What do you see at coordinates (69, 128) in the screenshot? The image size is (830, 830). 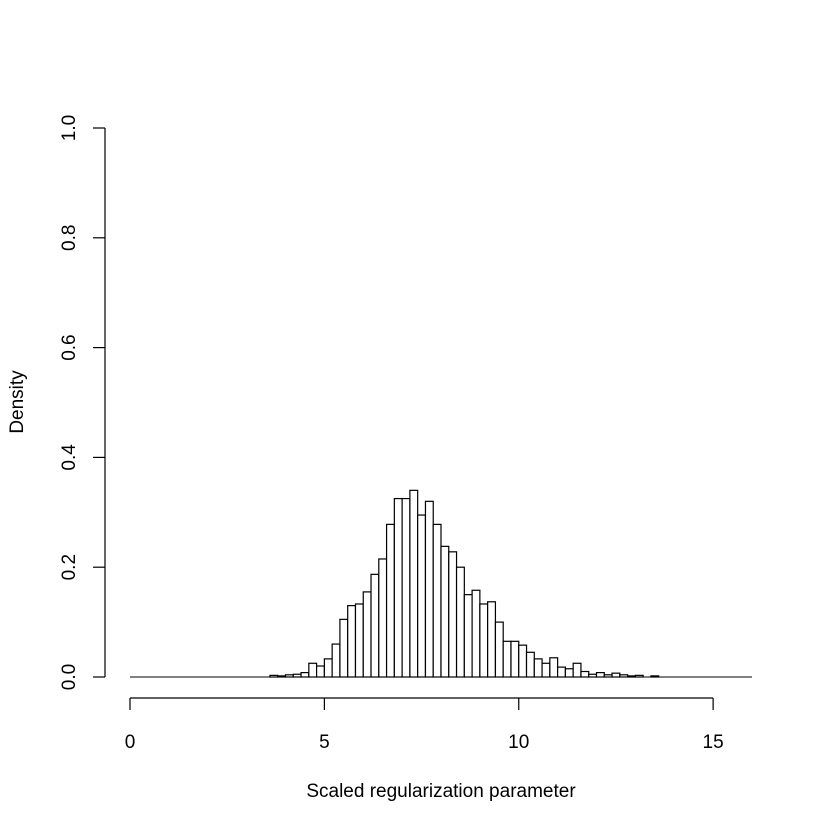 I see `y-tick-label: 1.0` at bounding box center [69, 128].